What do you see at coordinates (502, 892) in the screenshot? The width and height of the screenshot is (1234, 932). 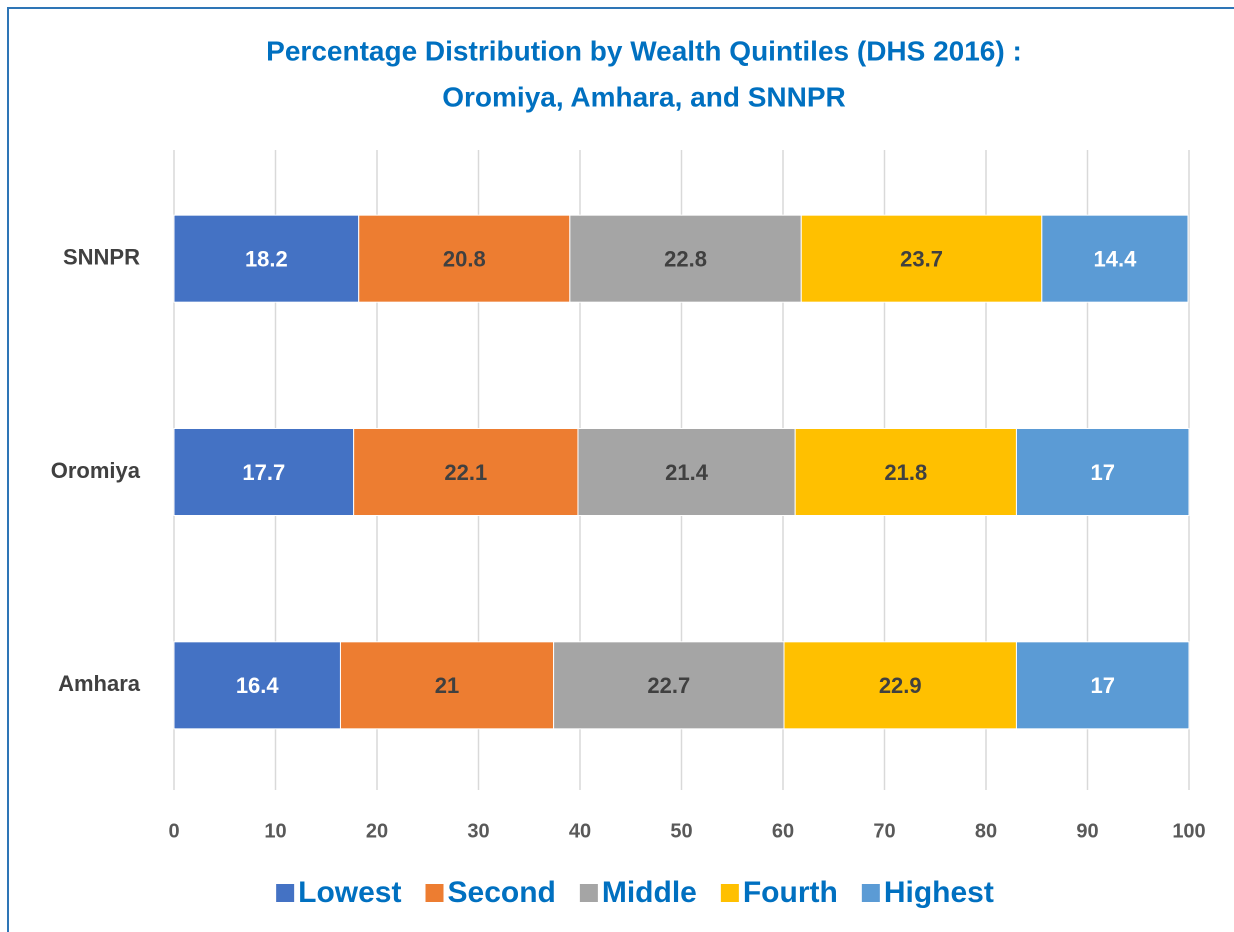 I see `legend-label: Second` at bounding box center [502, 892].